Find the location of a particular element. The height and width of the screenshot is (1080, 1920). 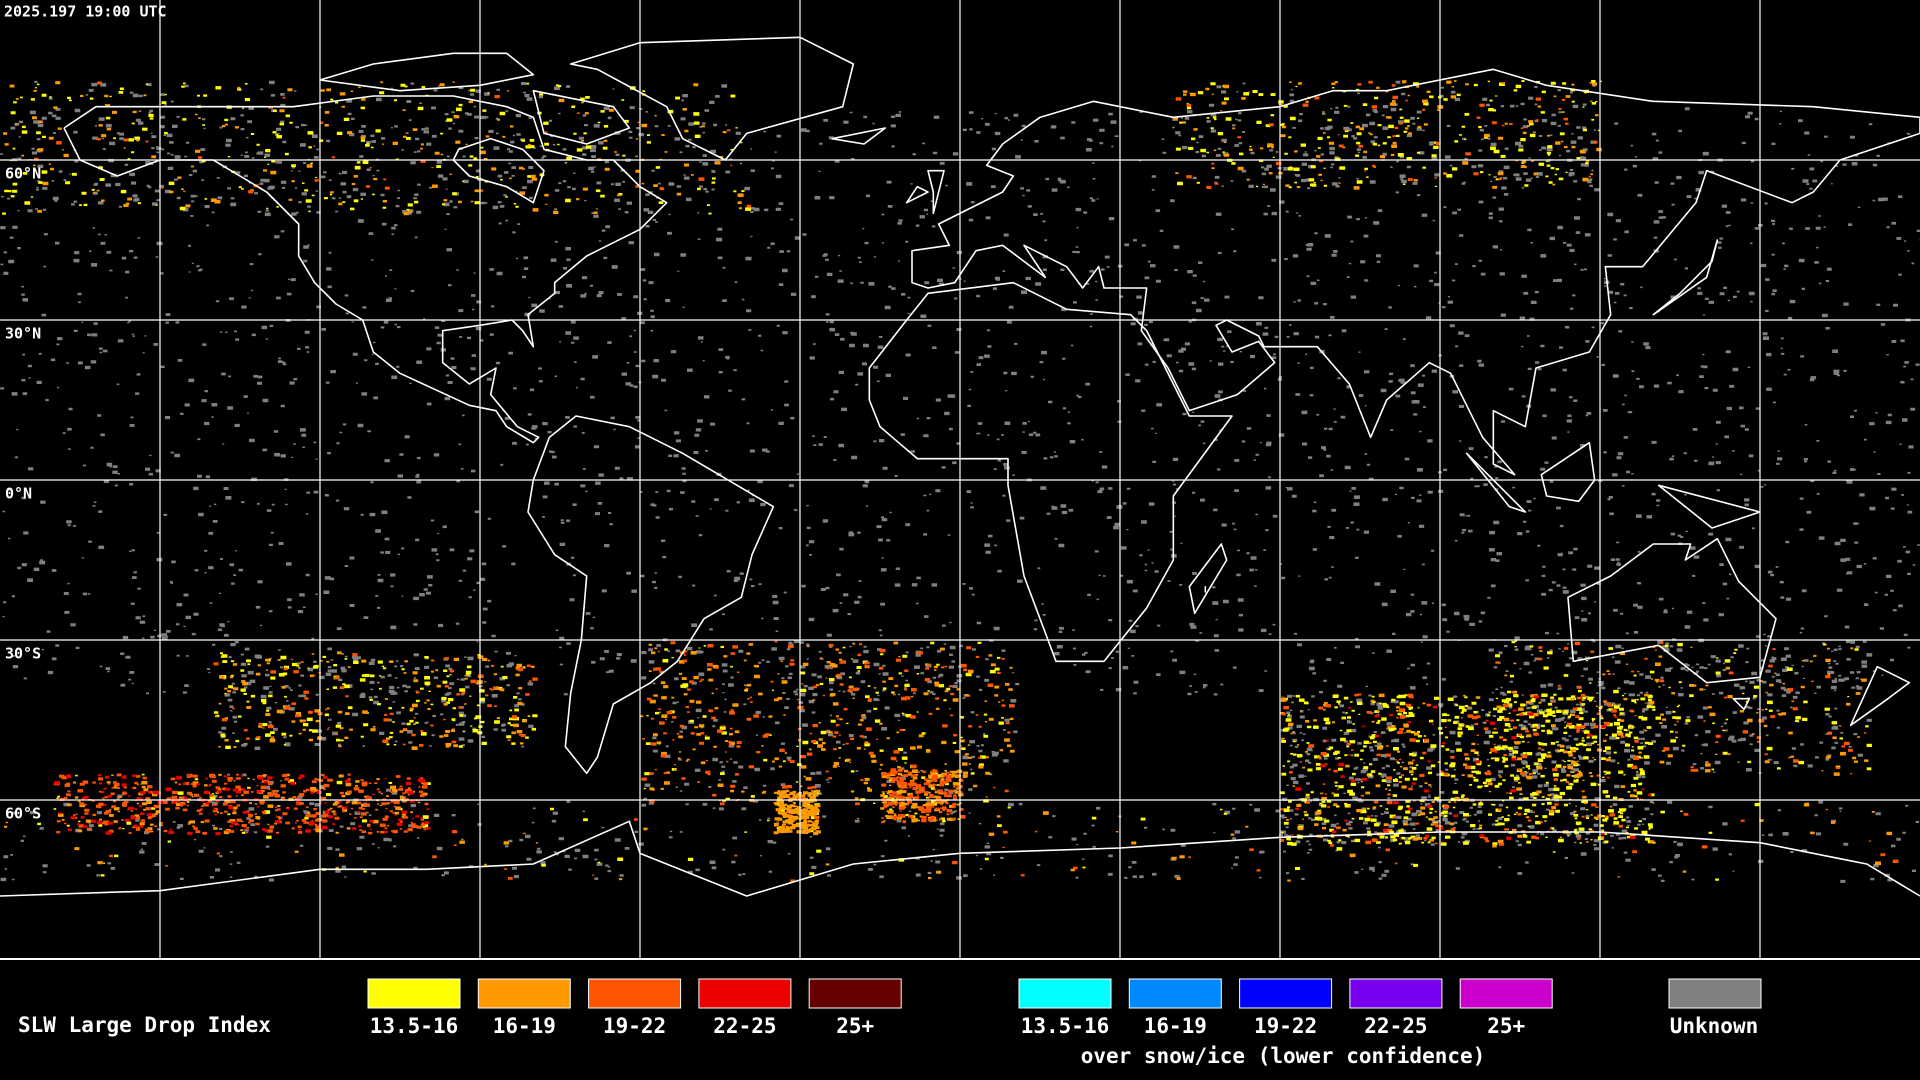

south-america is located at coordinates (650, 594).